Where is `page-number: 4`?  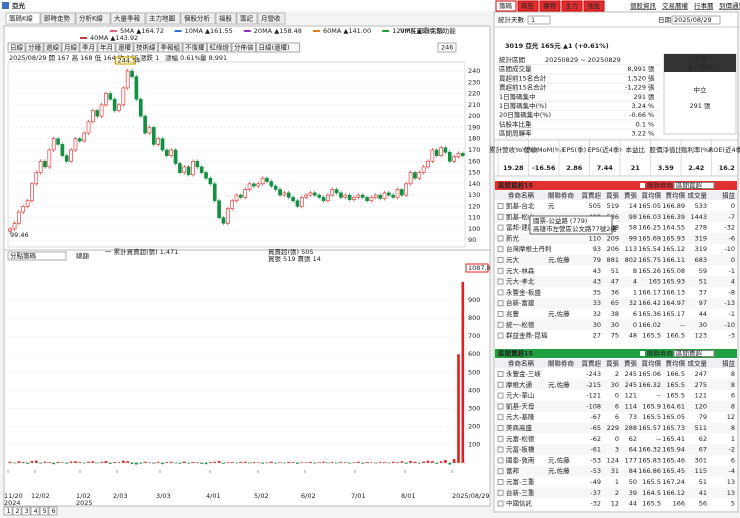
page-number: 4 is located at coordinates (36, 511).